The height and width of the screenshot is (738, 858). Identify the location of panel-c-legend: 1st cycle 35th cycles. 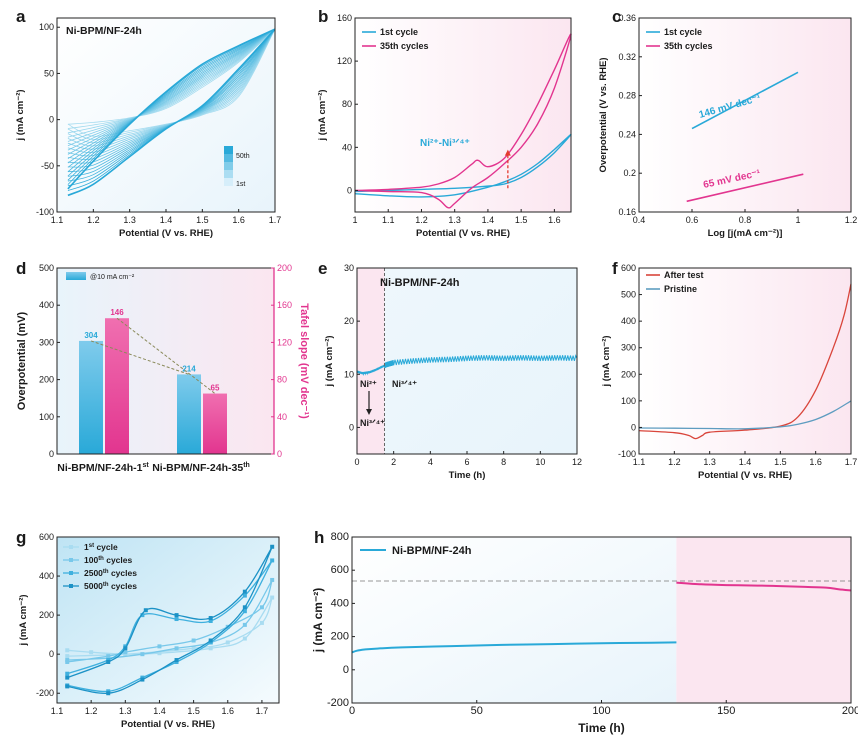
(679, 39).